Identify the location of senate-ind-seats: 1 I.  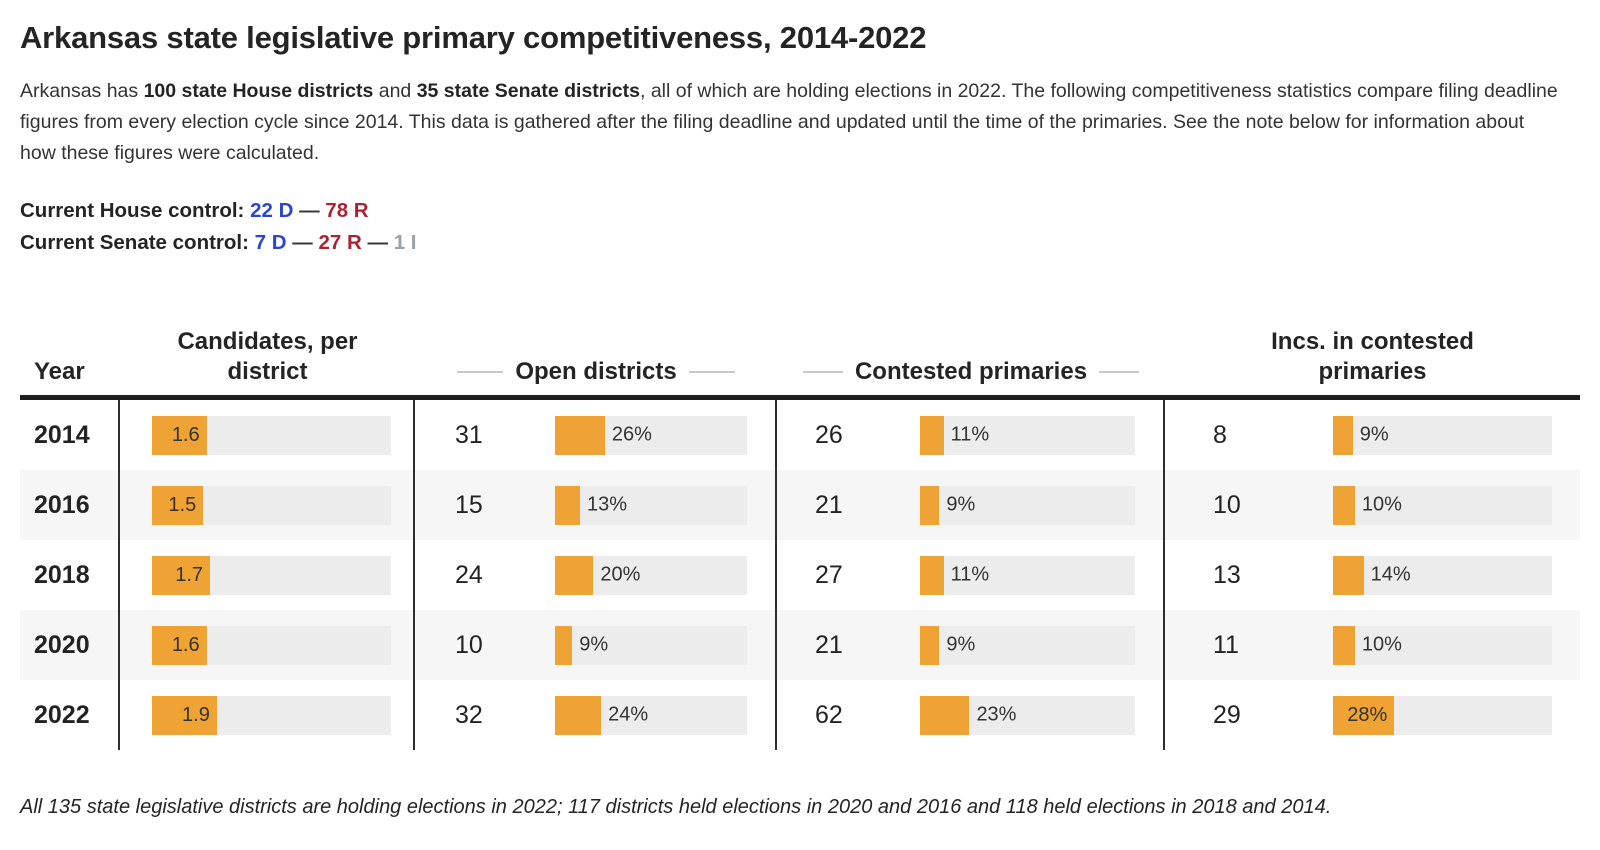
(405, 242).